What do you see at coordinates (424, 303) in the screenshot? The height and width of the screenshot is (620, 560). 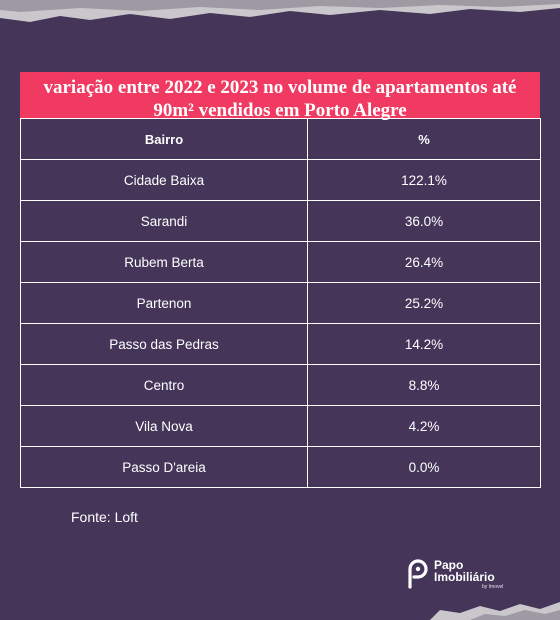 I see `cell-percent: 25.2%` at bounding box center [424, 303].